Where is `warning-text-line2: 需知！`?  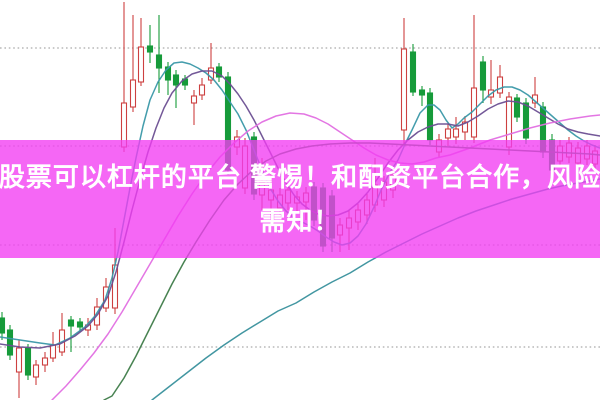 warning-text-line2: 需知！ is located at coordinates (300, 221).